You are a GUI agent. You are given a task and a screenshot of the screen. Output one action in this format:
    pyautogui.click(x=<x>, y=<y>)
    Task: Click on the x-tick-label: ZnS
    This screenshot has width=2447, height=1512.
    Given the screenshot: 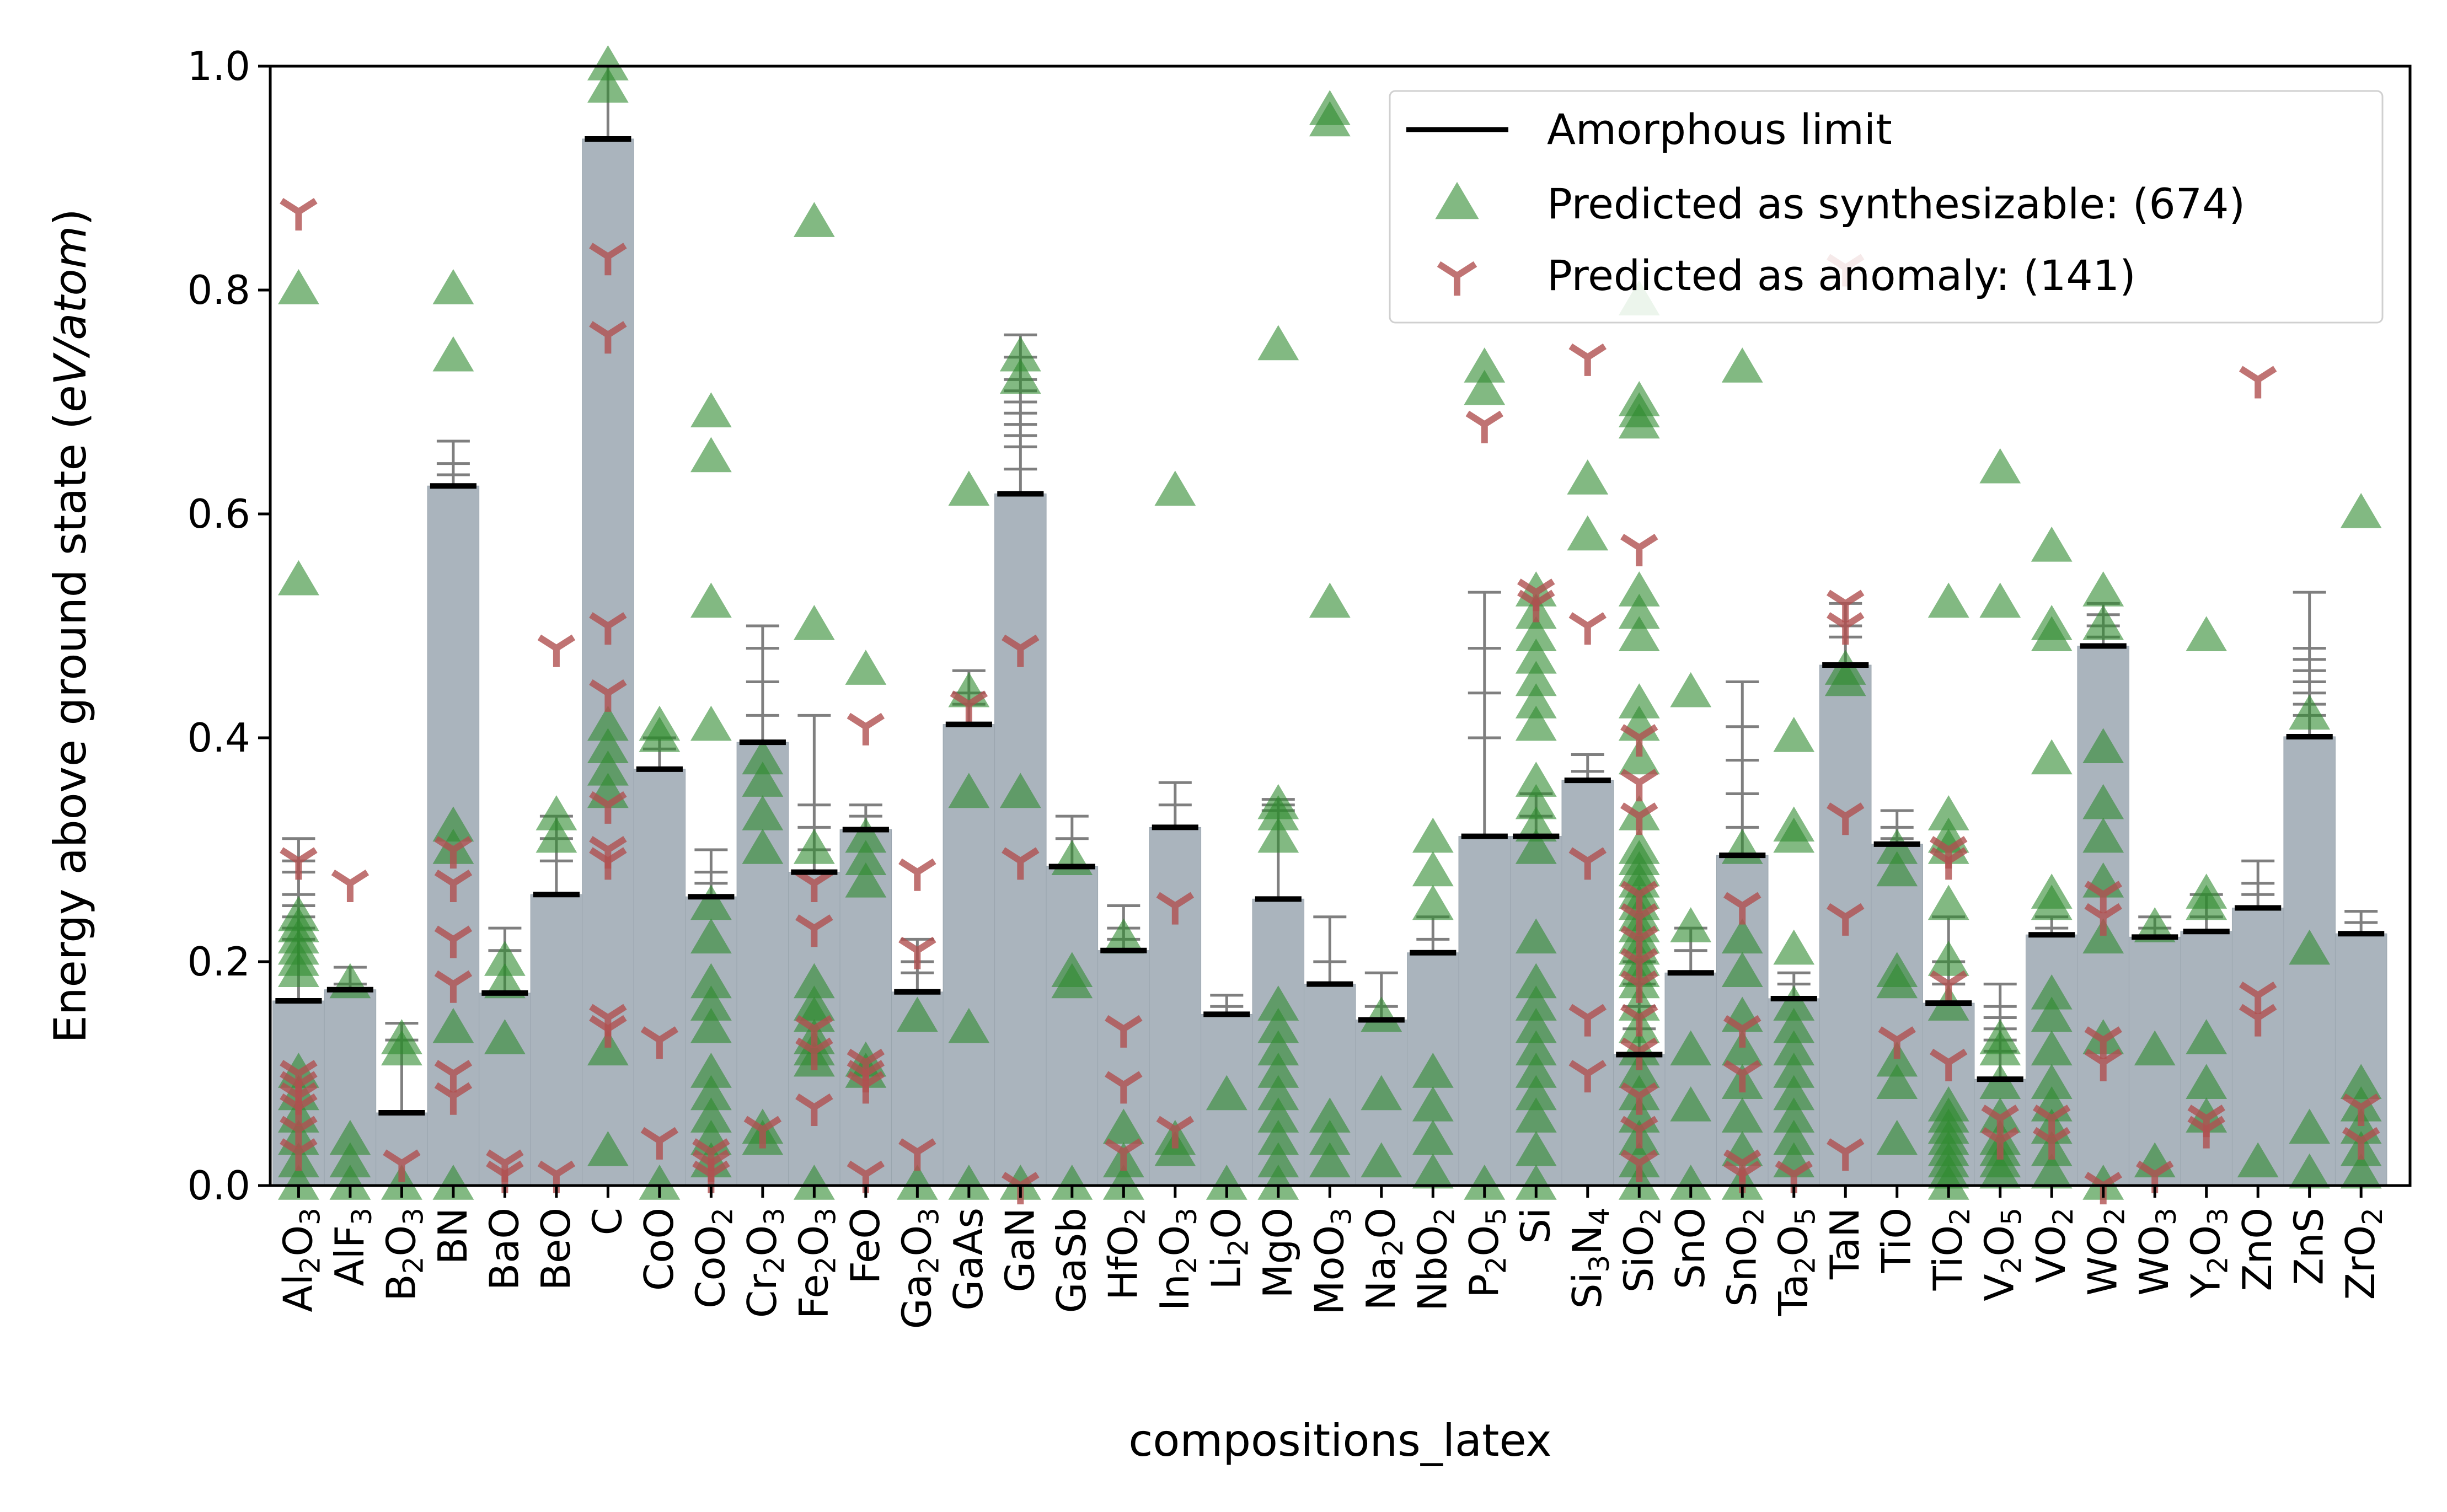 What is the action you would take?
    pyautogui.click(x=2309, y=1246)
    